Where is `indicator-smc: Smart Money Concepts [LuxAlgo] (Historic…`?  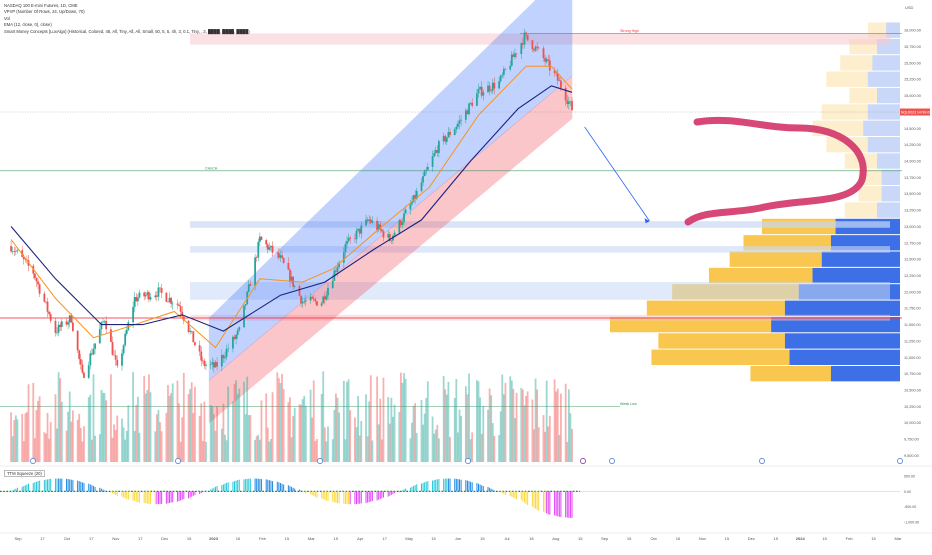 indicator-smc: Smart Money Concepts [LuxAlgo] (Historic… is located at coordinates (127, 31).